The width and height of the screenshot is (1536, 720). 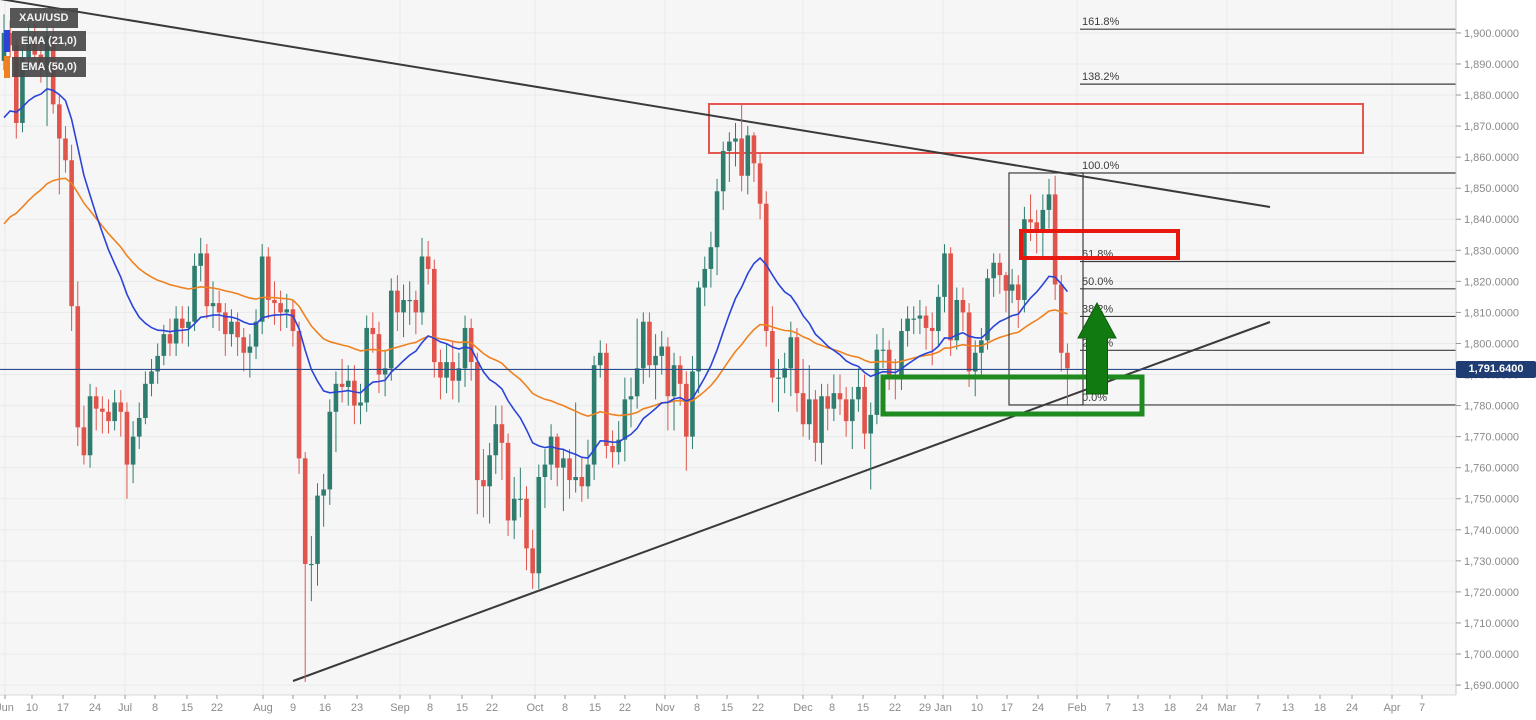 What do you see at coordinates (1491, 220) in the screenshot?
I see `price-axis-label: 1,840.0000` at bounding box center [1491, 220].